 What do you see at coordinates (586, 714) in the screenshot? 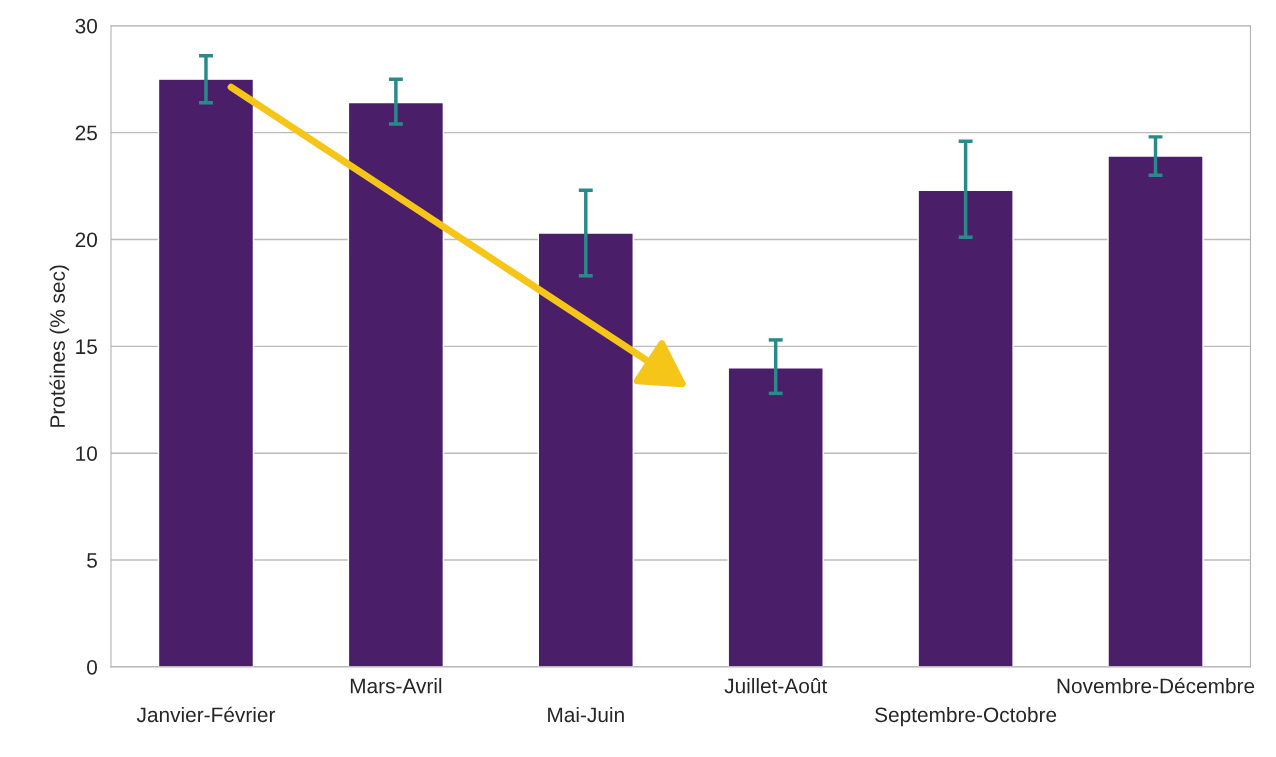
I see `x-tick-label: Mai-Juin` at bounding box center [586, 714].